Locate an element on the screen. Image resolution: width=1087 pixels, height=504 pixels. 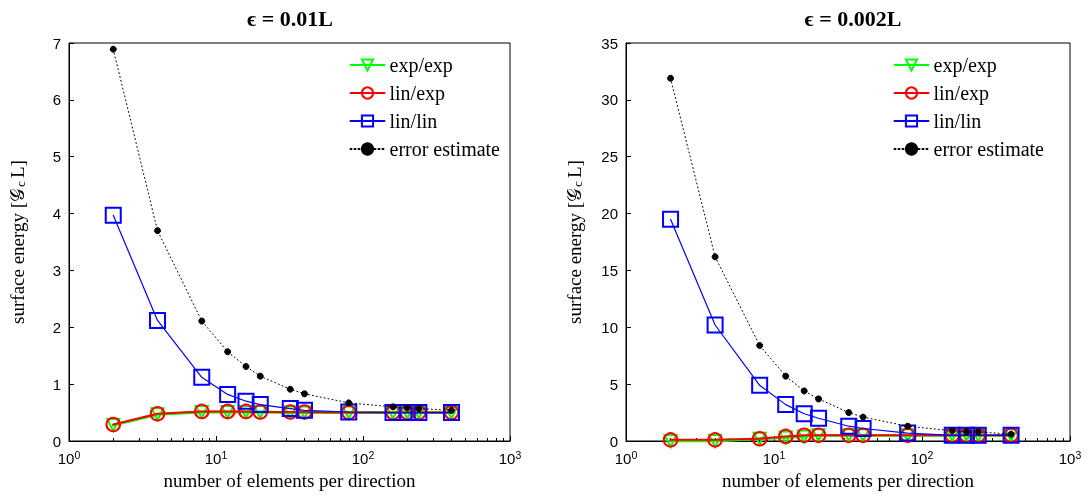
chart-title: ϵ = 0.002L is located at coordinates (853, 18).